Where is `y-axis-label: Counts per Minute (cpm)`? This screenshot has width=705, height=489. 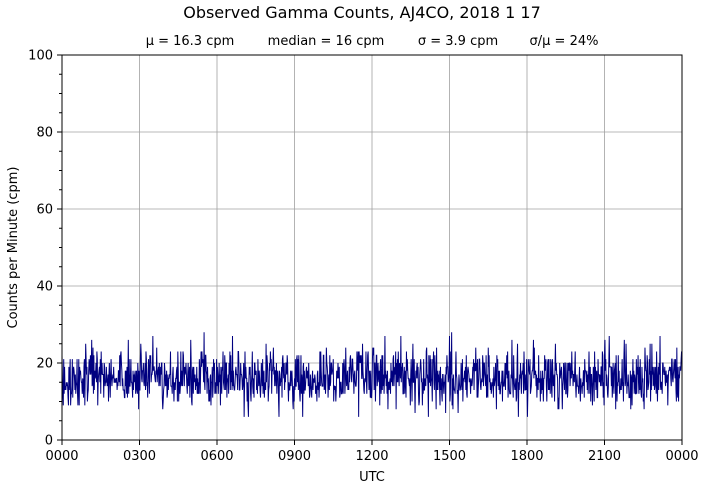 y-axis-label: Counts per Minute (cpm) is located at coordinates (13, 248).